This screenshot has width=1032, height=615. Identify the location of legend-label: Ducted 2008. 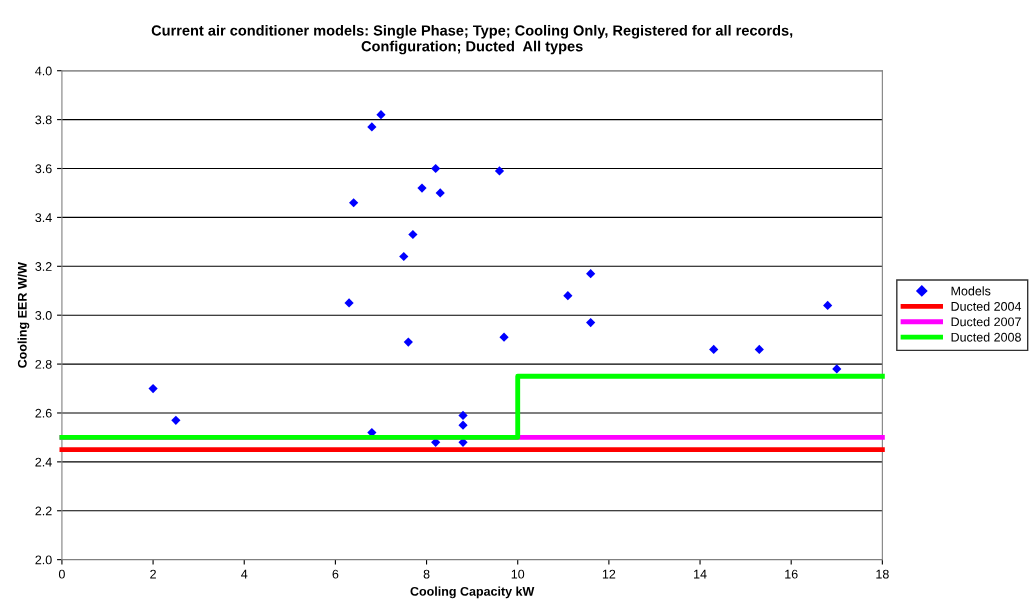
(986, 337).